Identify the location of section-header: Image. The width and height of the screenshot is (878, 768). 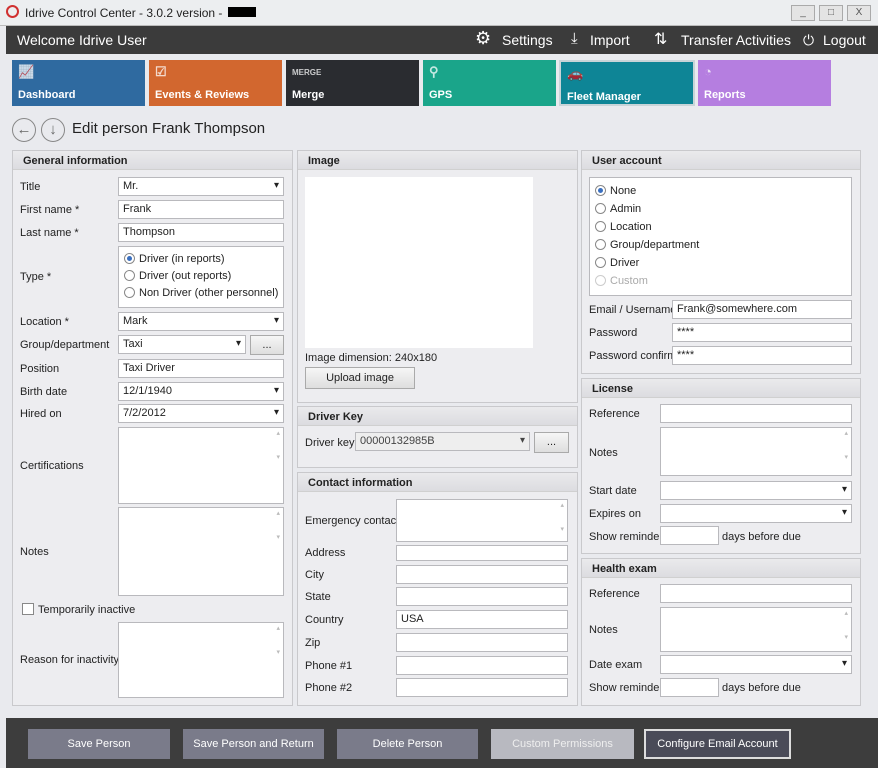
(437, 160).